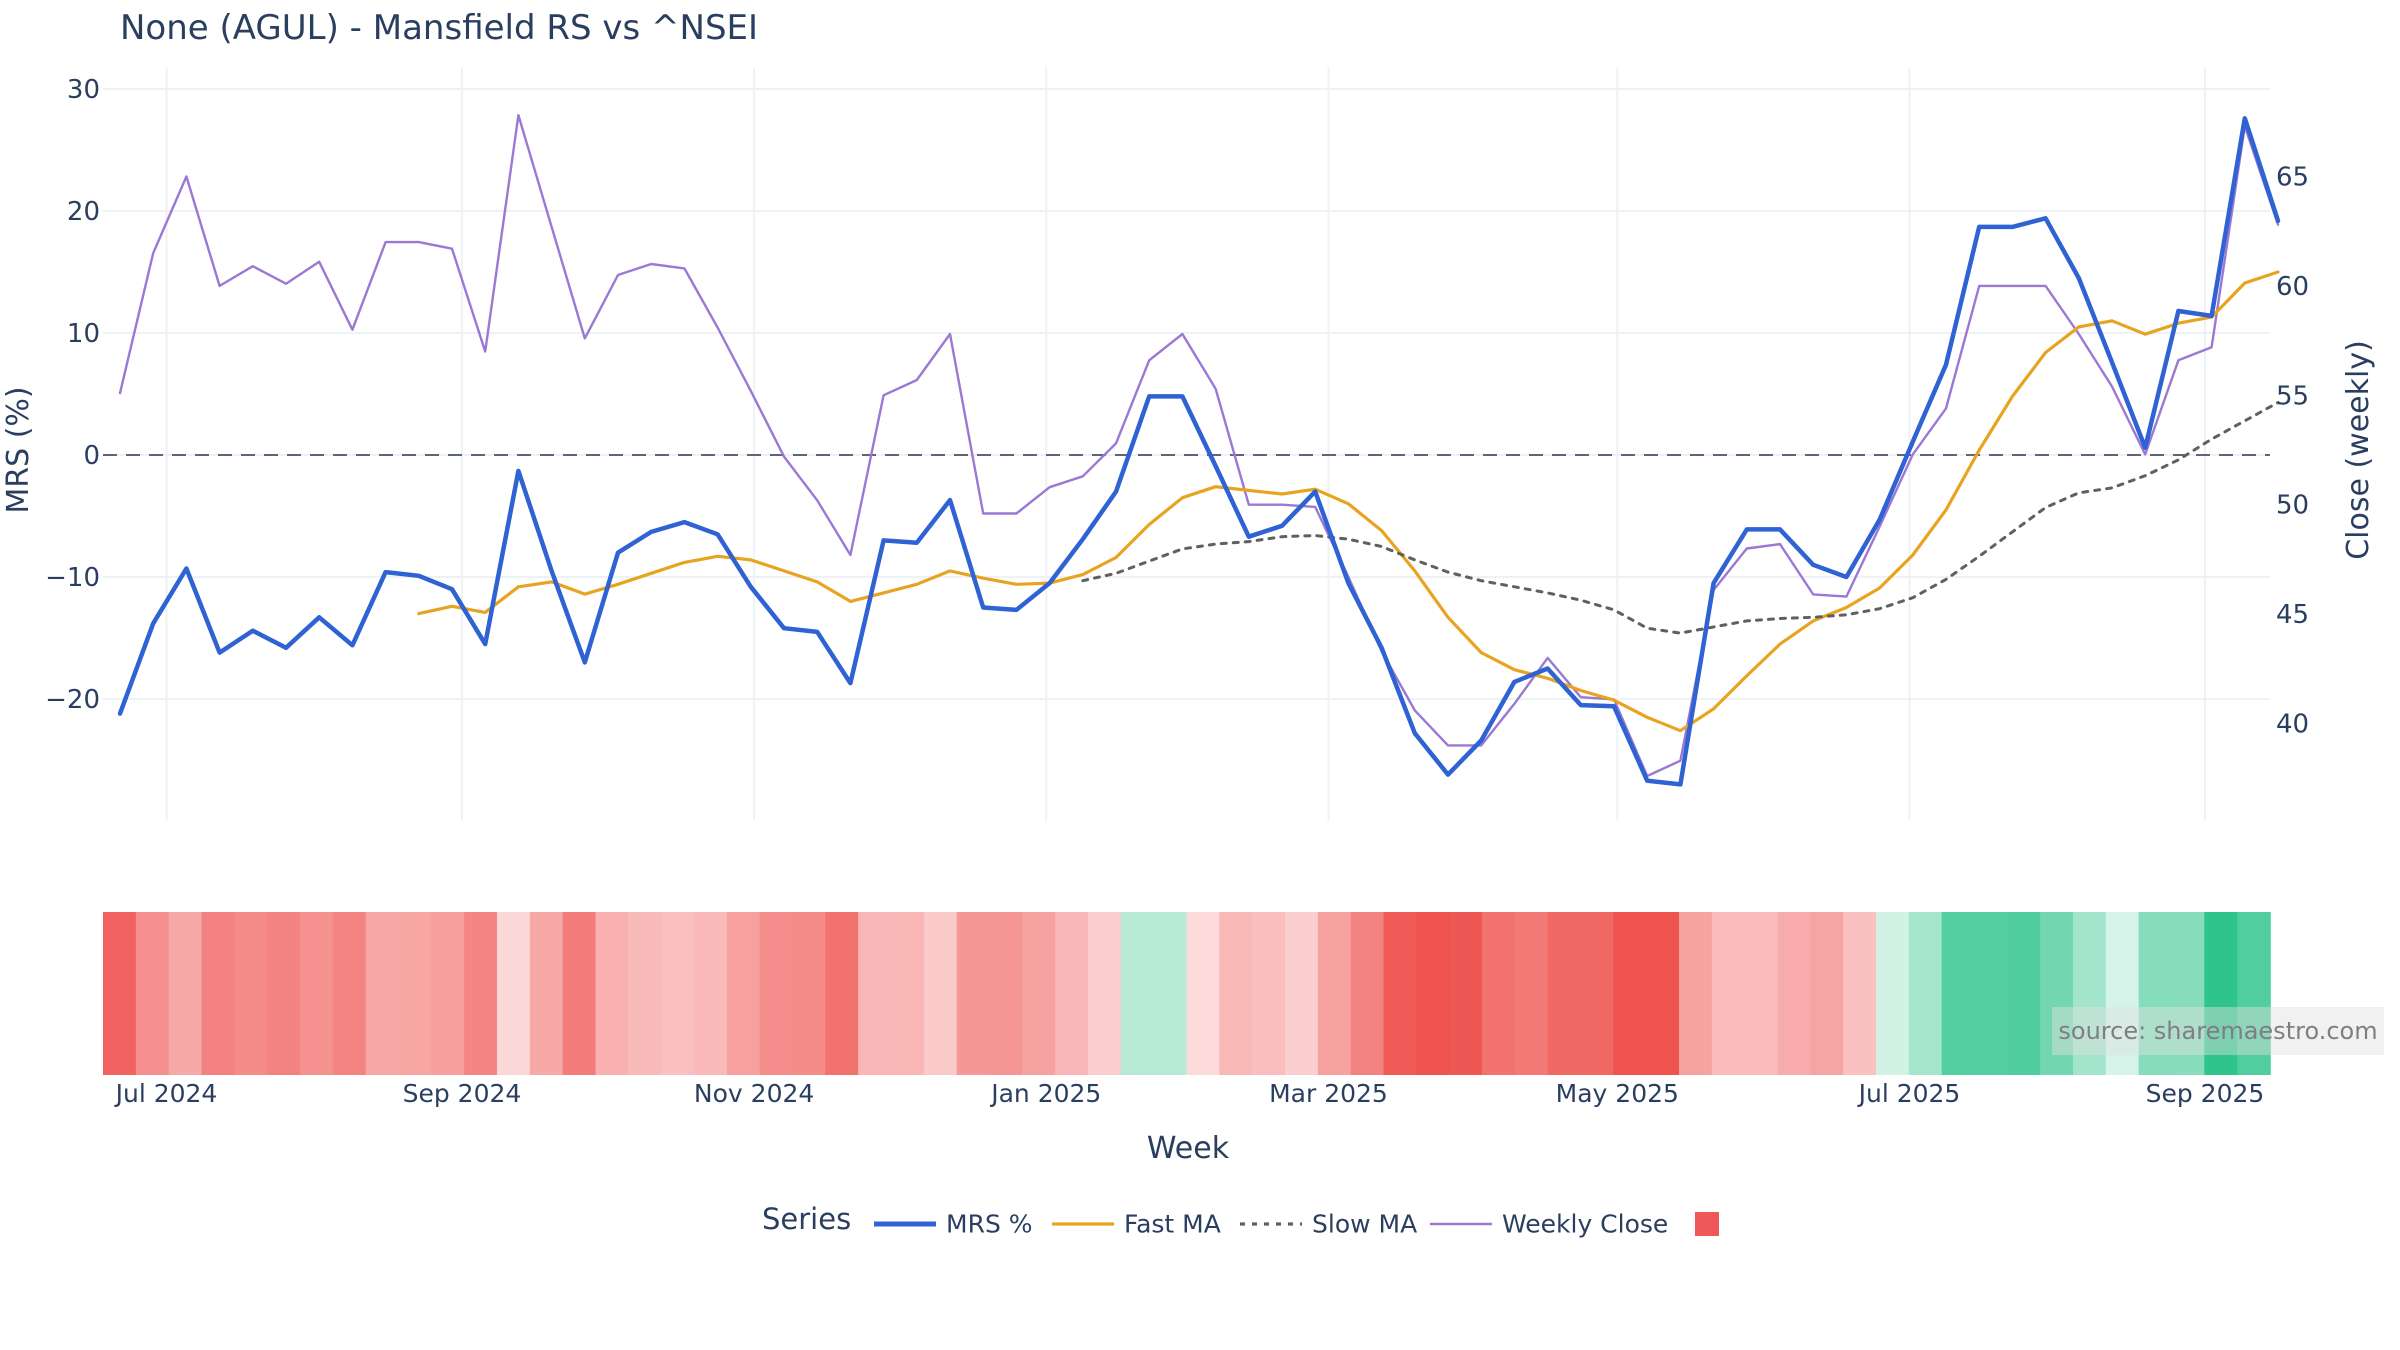 This screenshot has width=2400, height=1350. I want to click on legend-item: Fast MA, so click(1135, 1223).